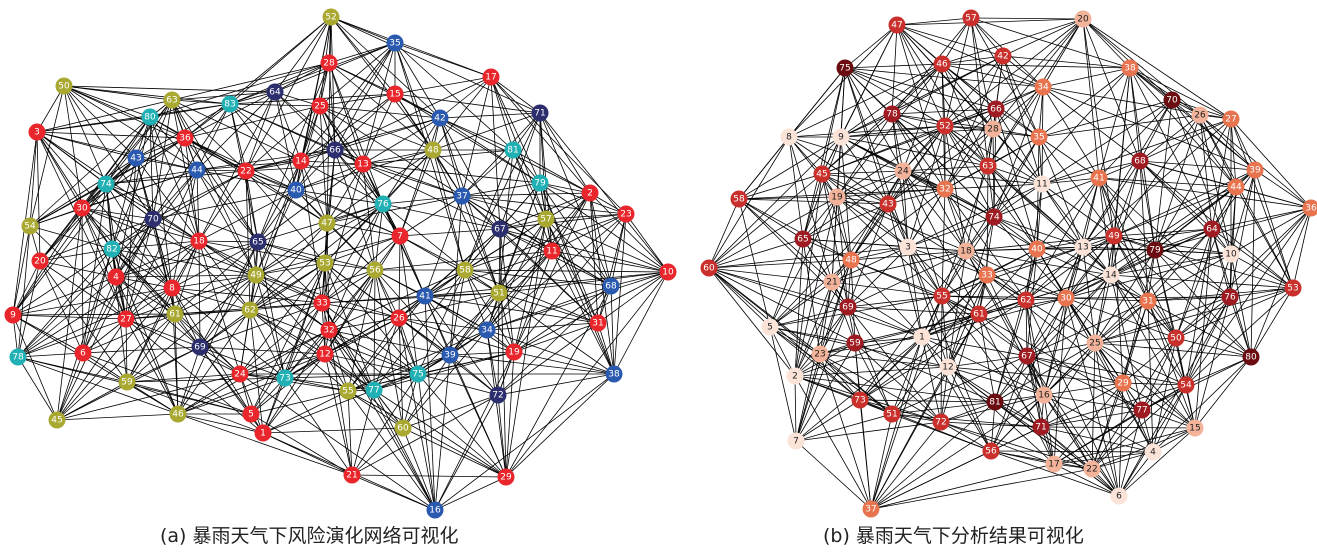 The height and width of the screenshot is (560, 1317). I want to click on node-label: 82, so click(111, 250).